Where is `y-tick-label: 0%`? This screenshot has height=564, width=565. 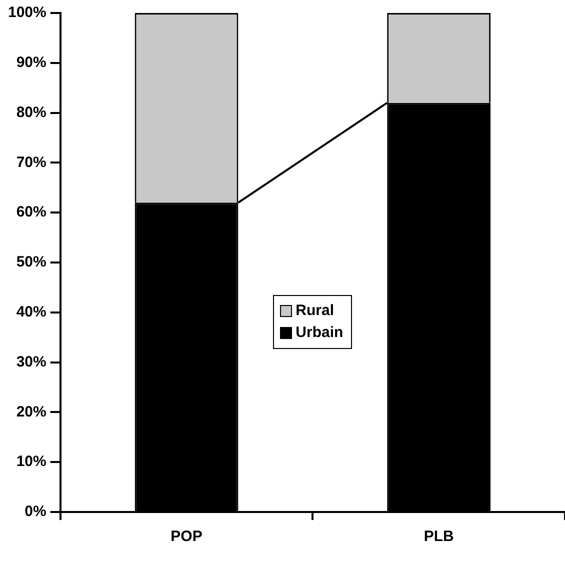 y-tick-label: 0% is located at coordinates (35, 511).